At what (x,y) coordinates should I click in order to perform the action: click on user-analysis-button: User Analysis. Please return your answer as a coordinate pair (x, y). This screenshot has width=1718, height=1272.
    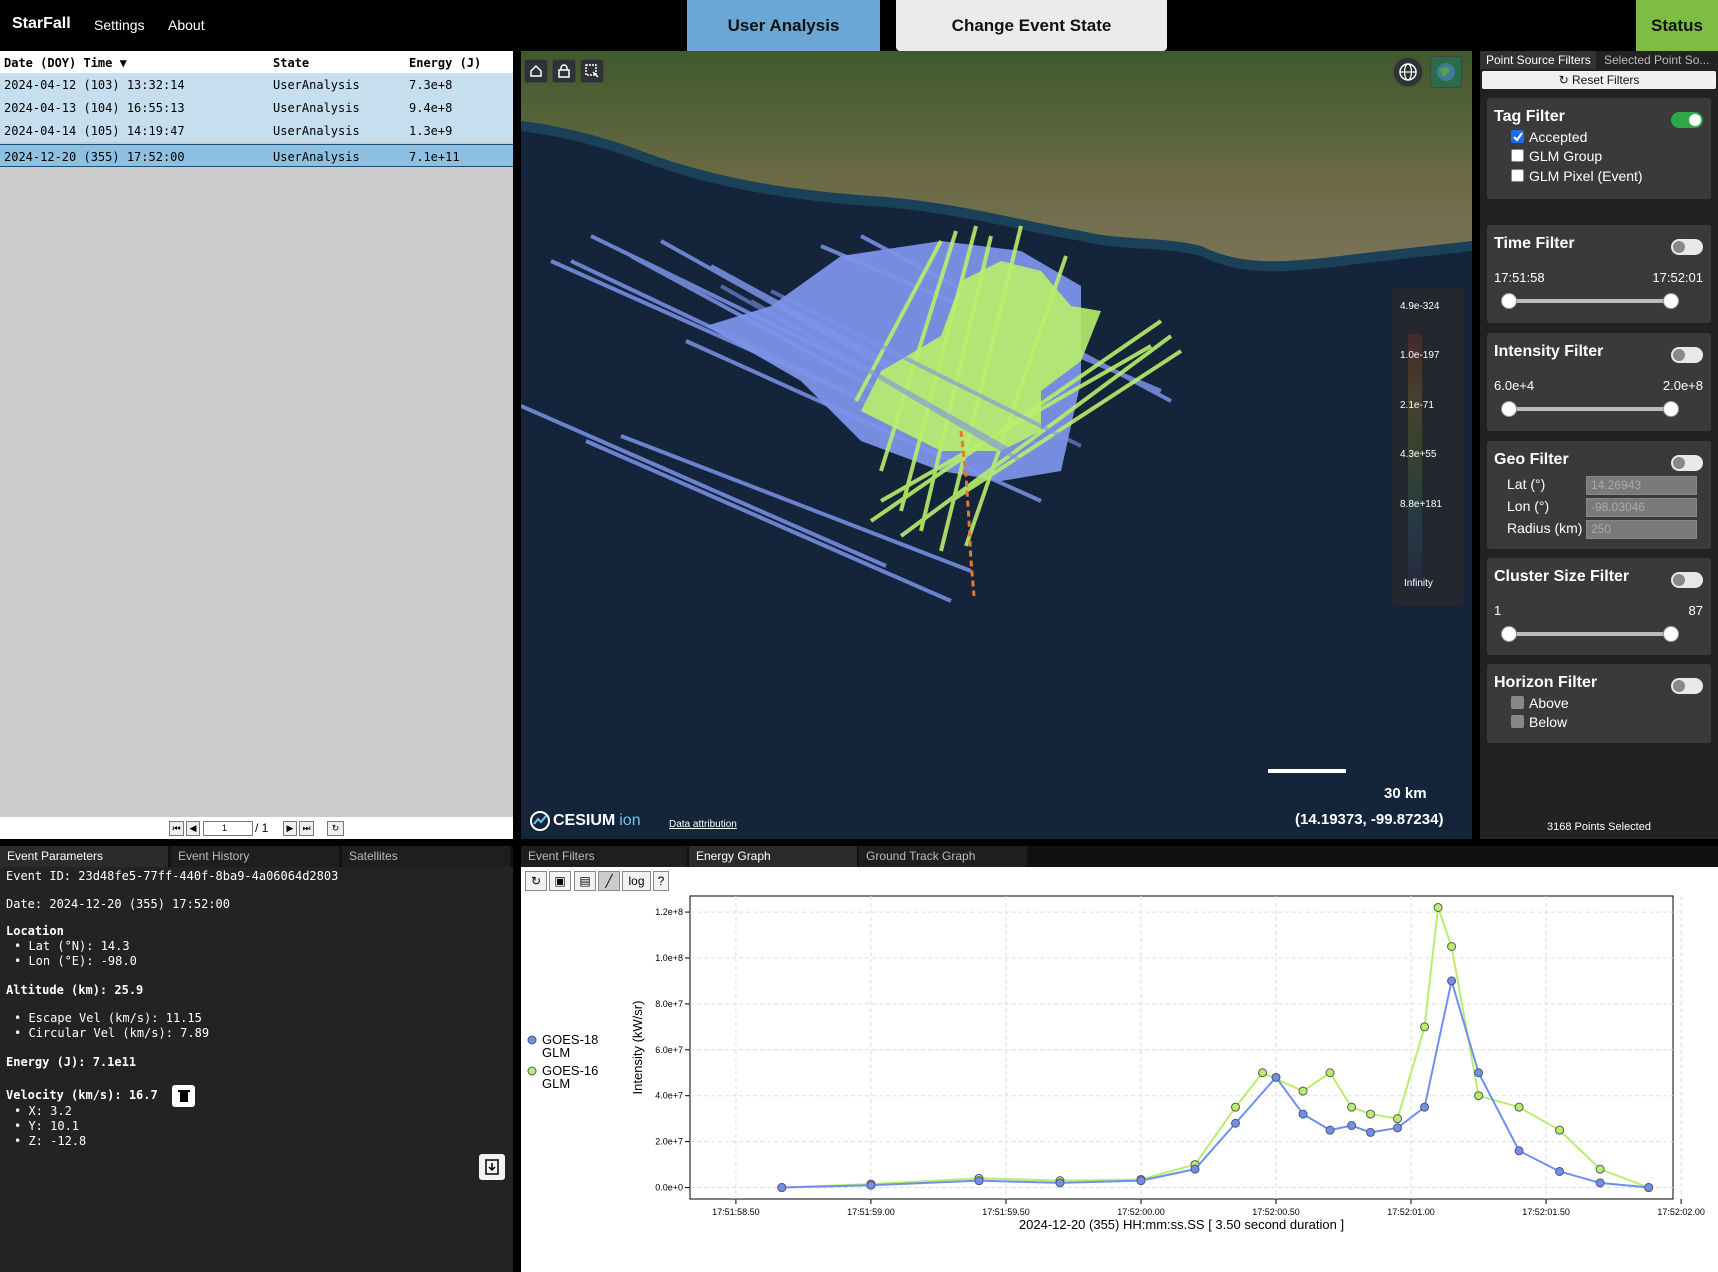
    Looking at the image, I should click on (783, 25).